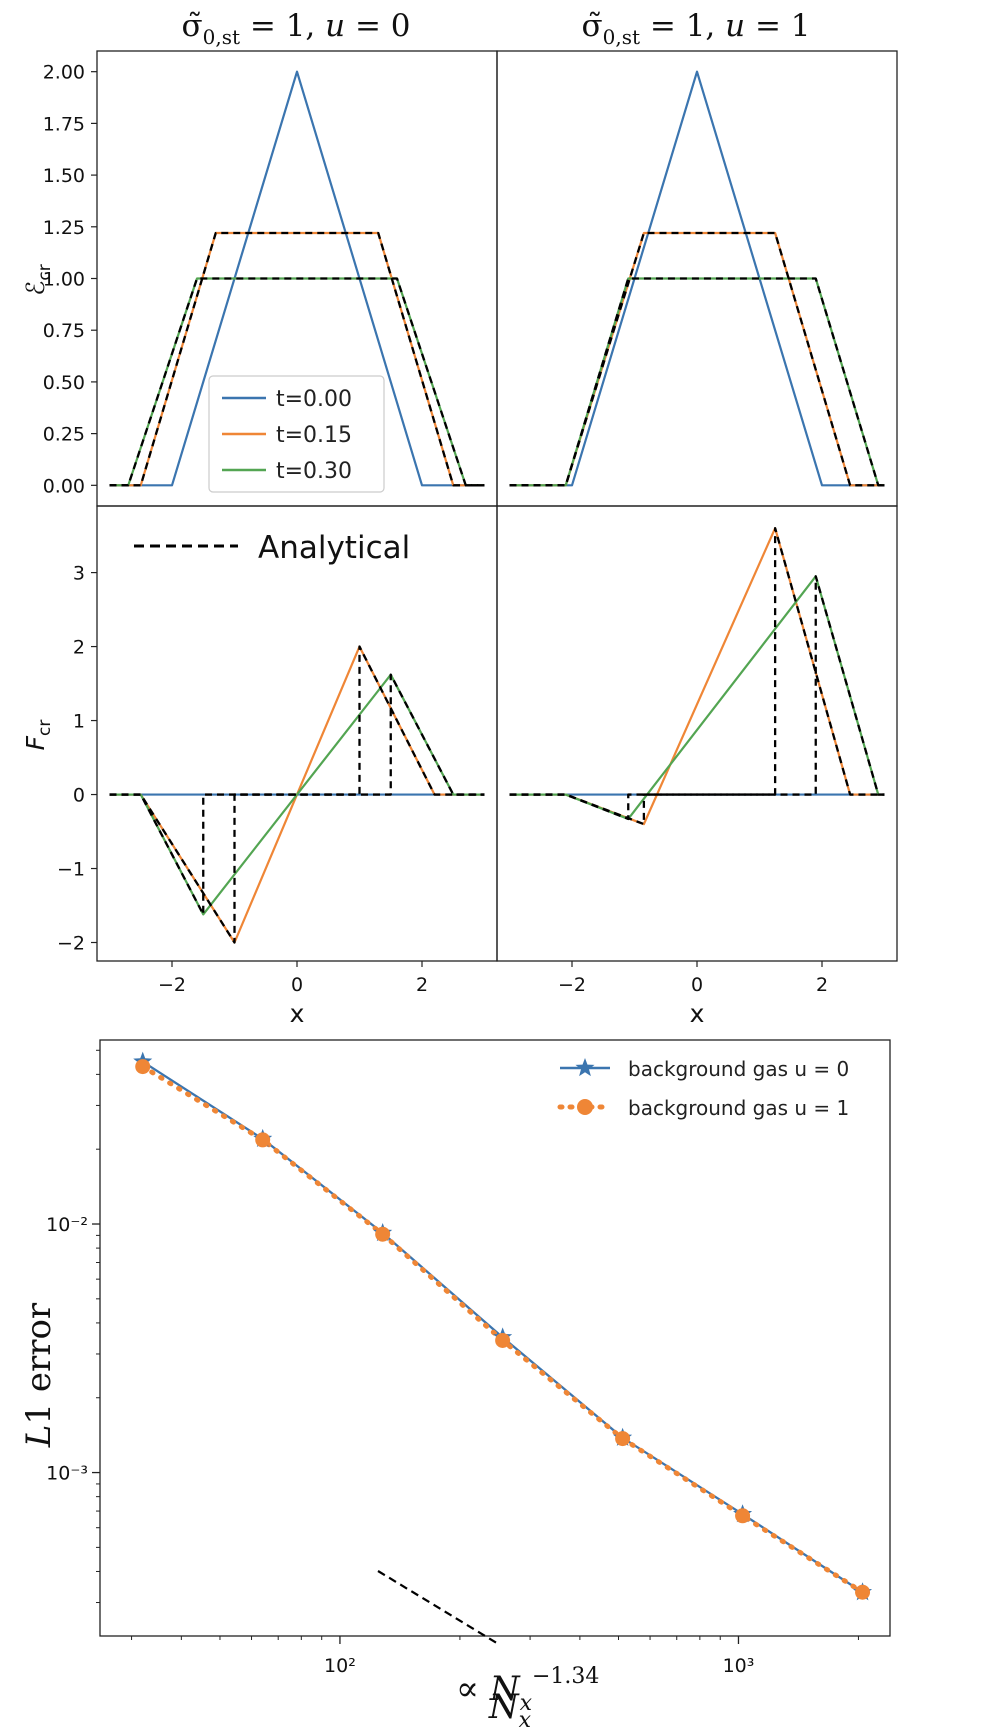 The height and width of the screenshot is (1728, 998). I want to click on legend-analytical: Analytical, so click(272, 548).